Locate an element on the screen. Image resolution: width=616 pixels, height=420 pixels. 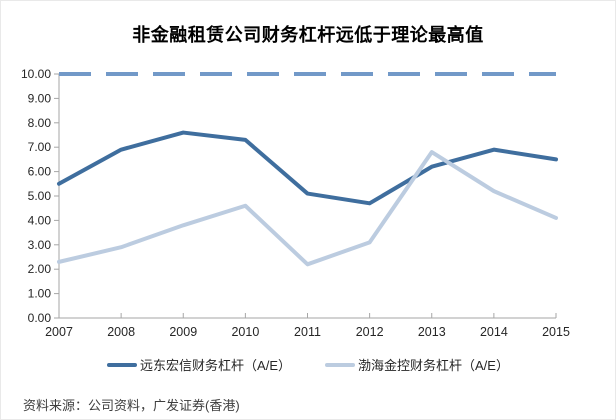
x-tick-label: 2007 is located at coordinates (59, 332).